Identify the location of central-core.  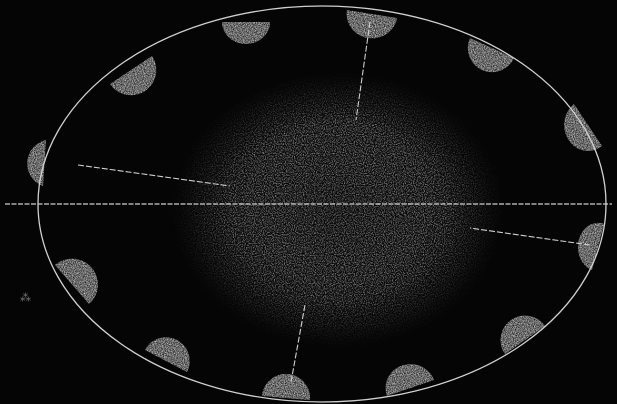
(338, 205).